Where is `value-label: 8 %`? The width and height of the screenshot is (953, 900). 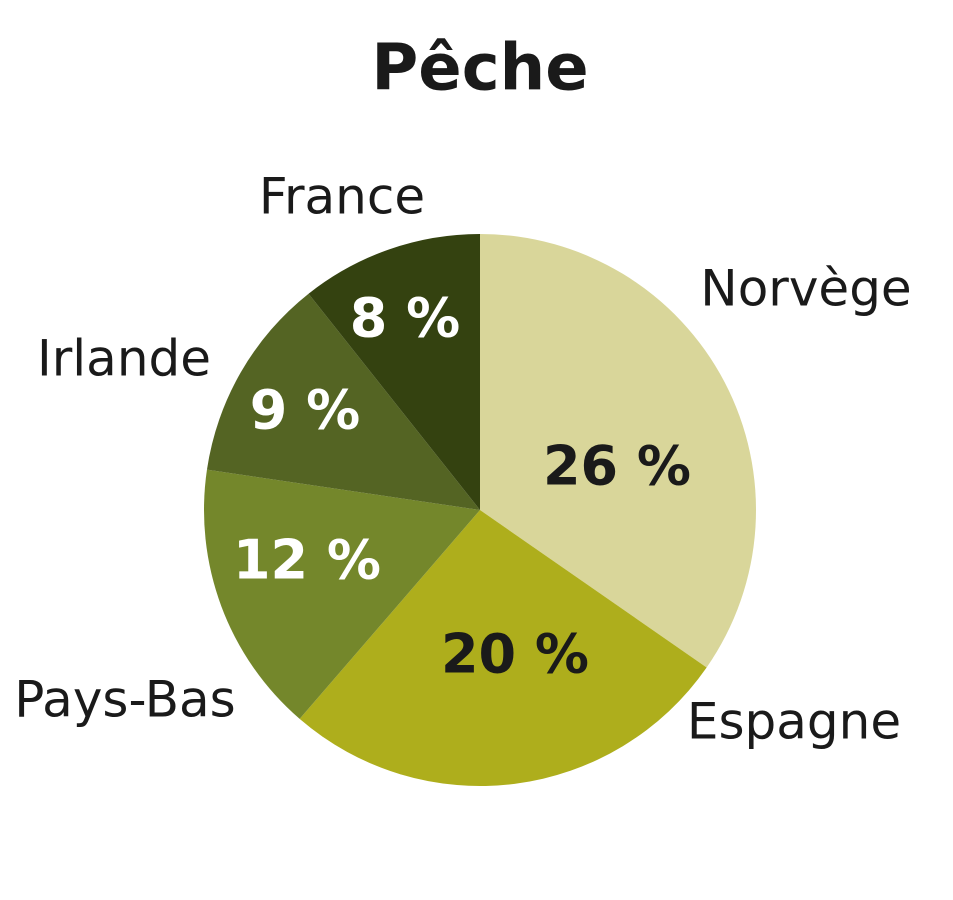
value-label: 8 % is located at coordinates (405, 318).